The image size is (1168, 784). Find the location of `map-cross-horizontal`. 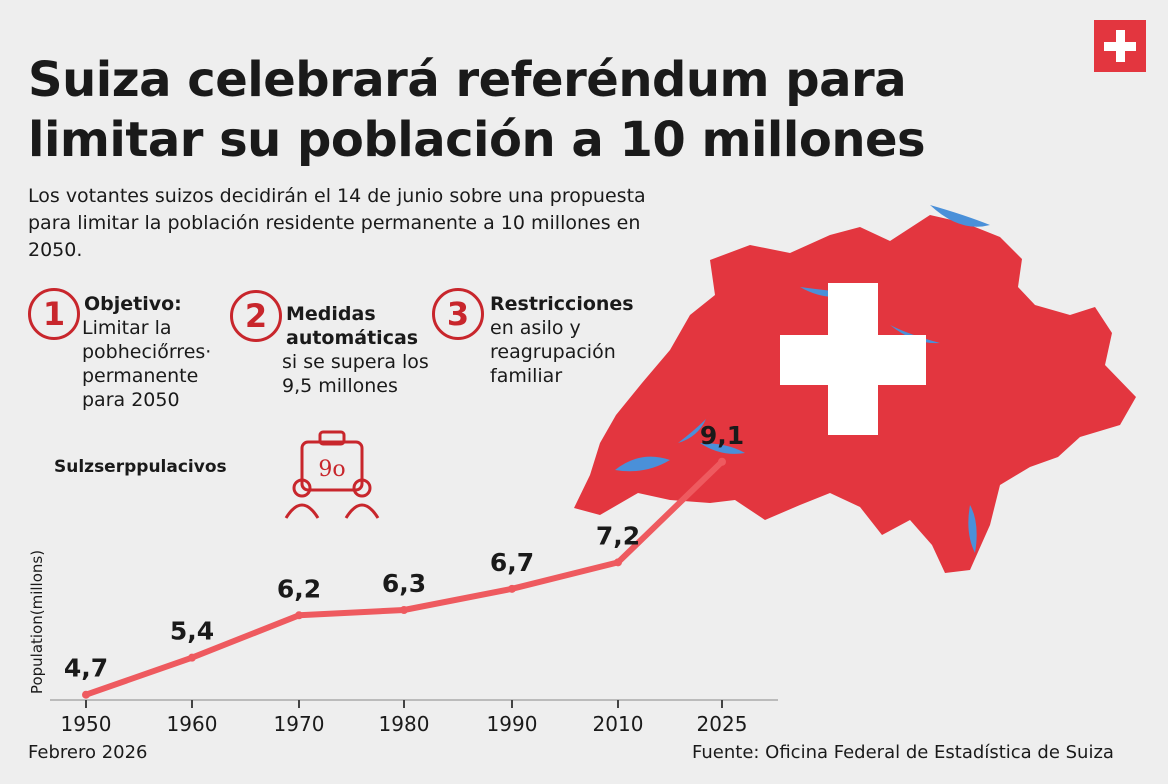

map-cross-horizontal is located at coordinates (853, 360).